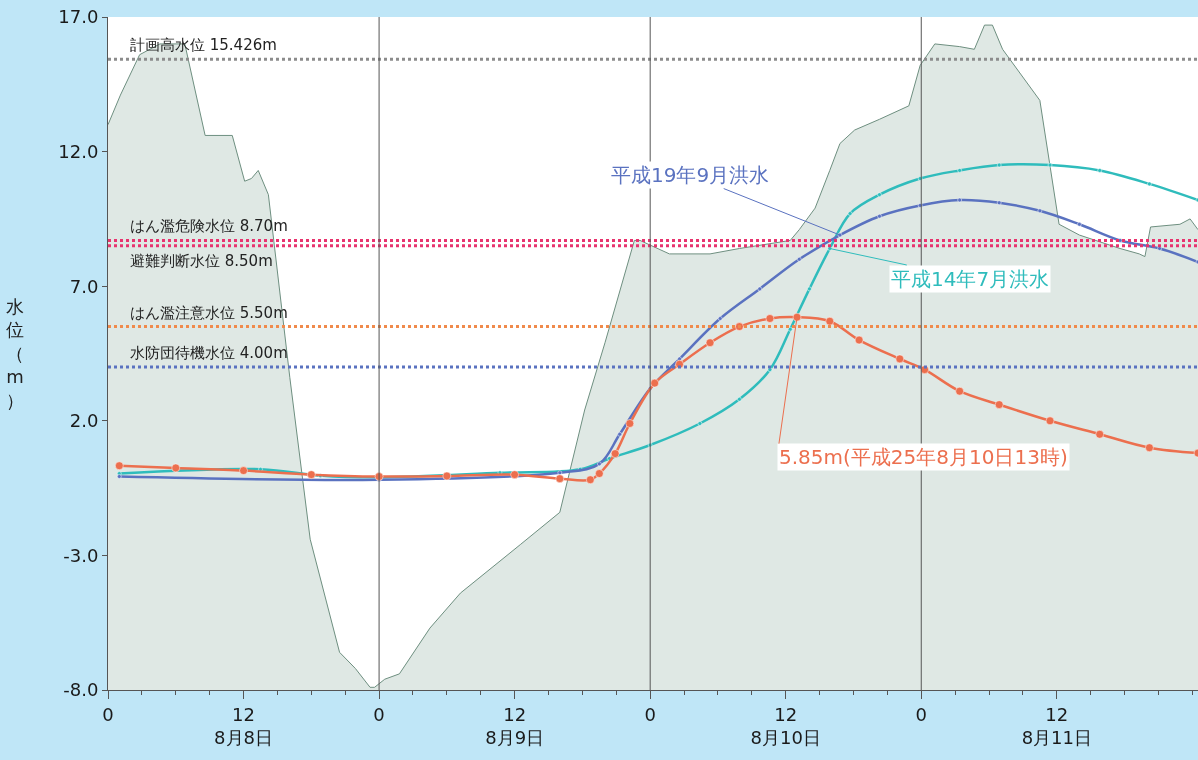  What do you see at coordinates (84, 421) in the screenshot?
I see `y-tick-label: 2.0` at bounding box center [84, 421].